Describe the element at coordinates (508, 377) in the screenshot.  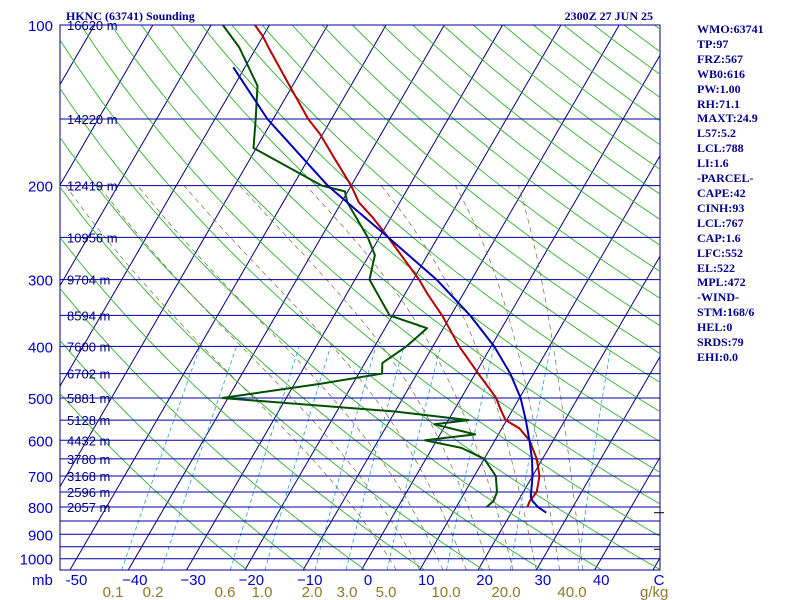
I see `moist-adiabat` at that location.